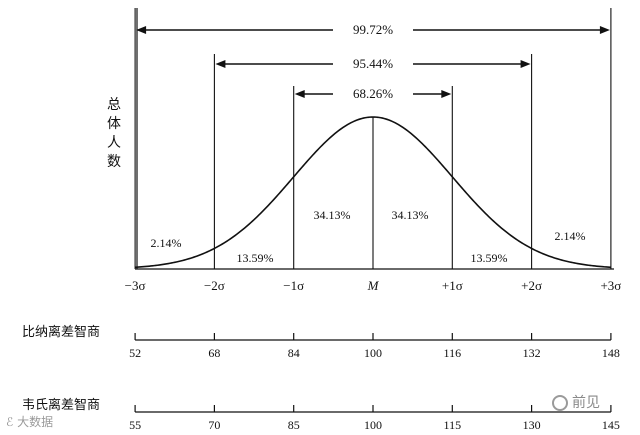 The image size is (640, 435). Describe the element at coordinates (611, 425) in the screenshot. I see `iq-scale-tick-label: 145` at that location.